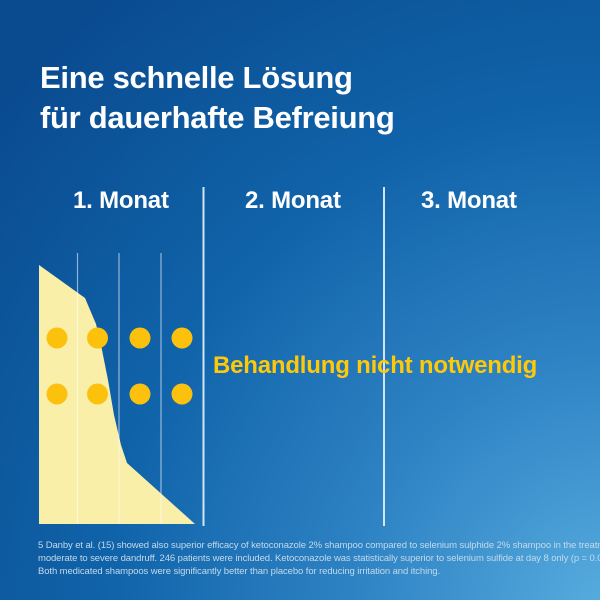  I want to click on month-label-2: 2. Monat, so click(293, 200).